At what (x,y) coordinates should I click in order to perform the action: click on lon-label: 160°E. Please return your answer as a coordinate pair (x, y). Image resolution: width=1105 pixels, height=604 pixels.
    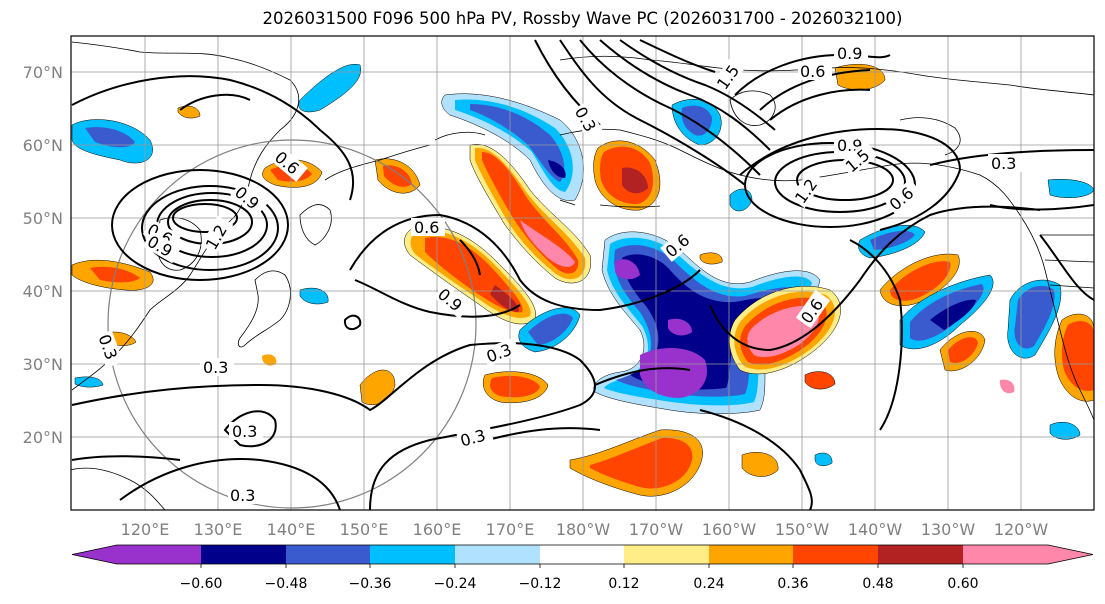
    Looking at the image, I should click on (437, 529).